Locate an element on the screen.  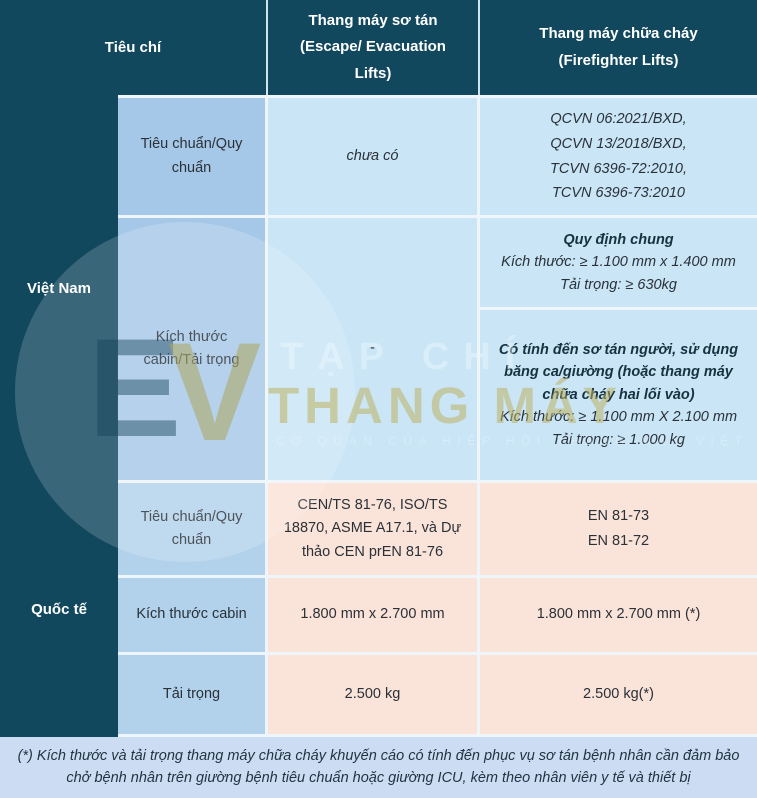
region-label-vietnam: Việt Nam is located at coordinates (59, 289).